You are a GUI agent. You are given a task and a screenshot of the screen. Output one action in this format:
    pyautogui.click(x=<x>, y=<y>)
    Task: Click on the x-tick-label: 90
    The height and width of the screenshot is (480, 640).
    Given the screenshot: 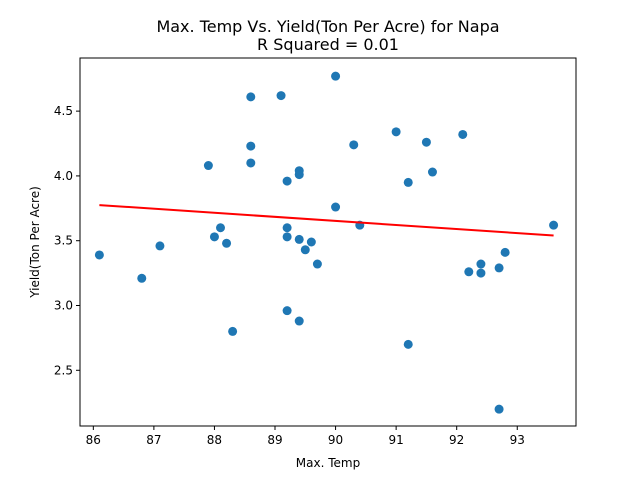 What is the action you would take?
    pyautogui.click(x=335, y=440)
    